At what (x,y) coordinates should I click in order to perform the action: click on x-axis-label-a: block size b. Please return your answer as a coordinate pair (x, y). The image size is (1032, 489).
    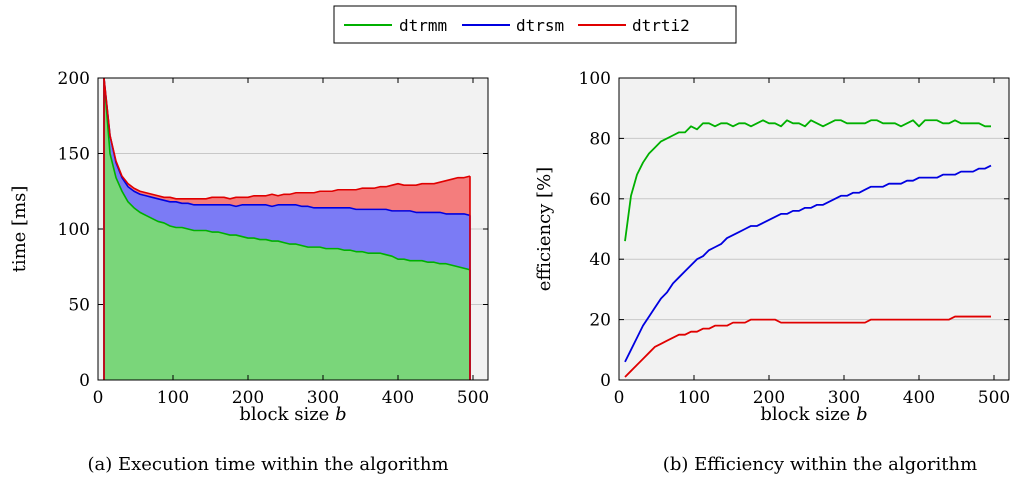
    Looking at the image, I should click on (292, 414).